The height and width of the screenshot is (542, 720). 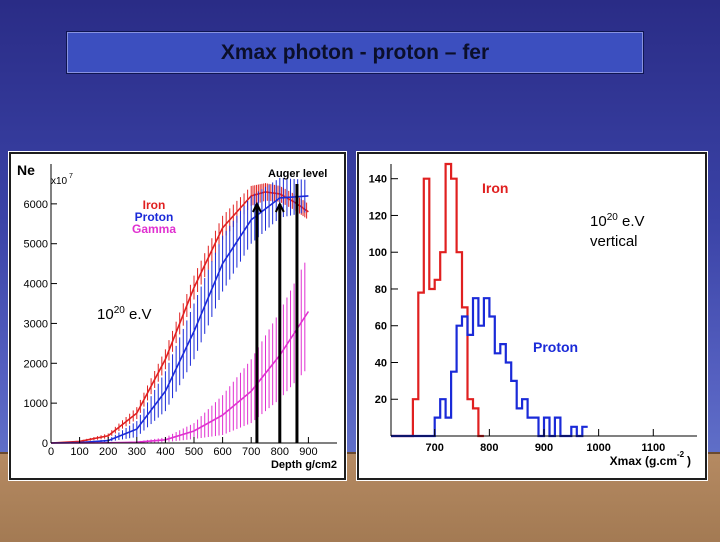 I want to click on legend-entry-proton: Proton, so click(x=555, y=347).